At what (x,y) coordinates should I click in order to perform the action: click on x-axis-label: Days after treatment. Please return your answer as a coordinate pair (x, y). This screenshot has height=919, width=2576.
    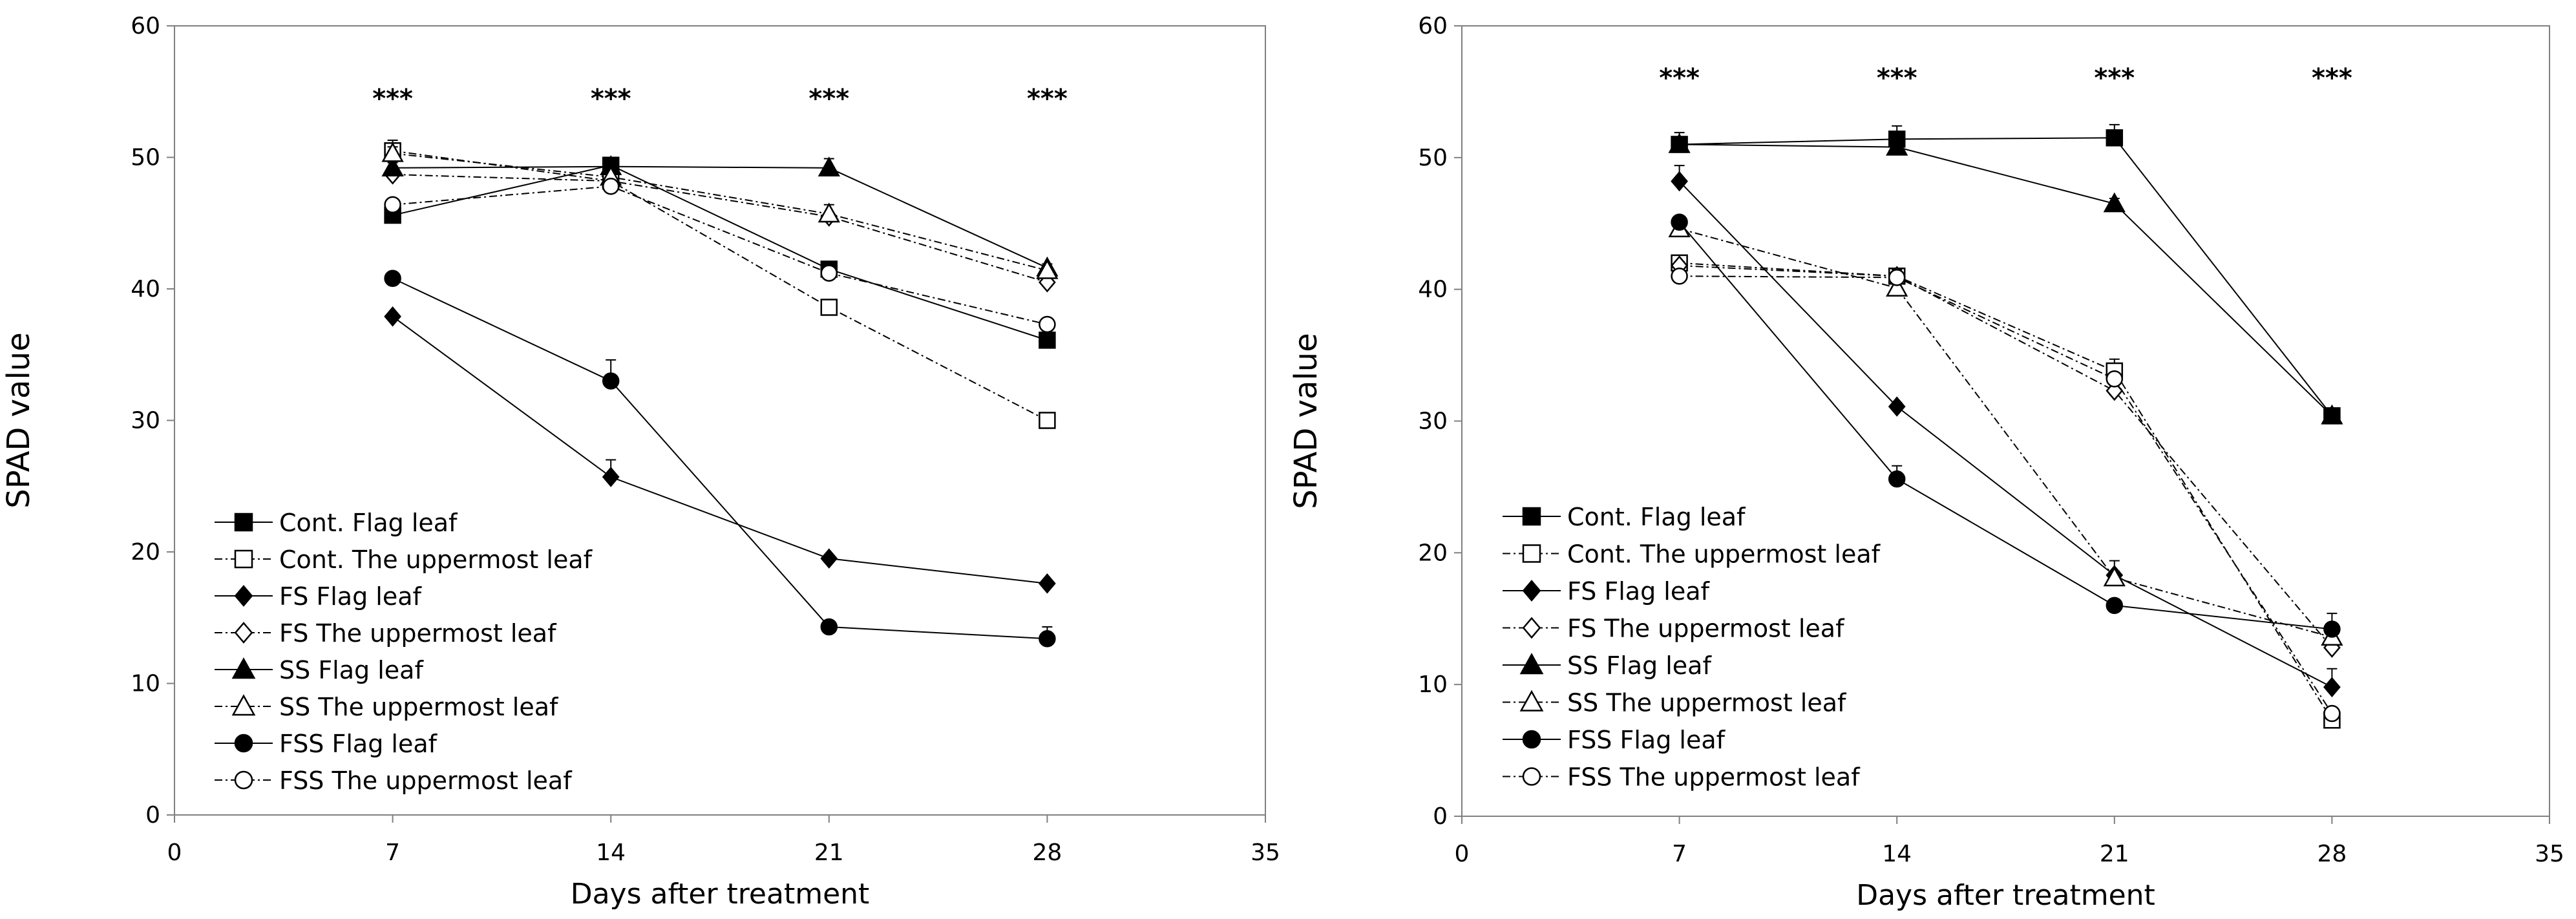
    Looking at the image, I should click on (720, 894).